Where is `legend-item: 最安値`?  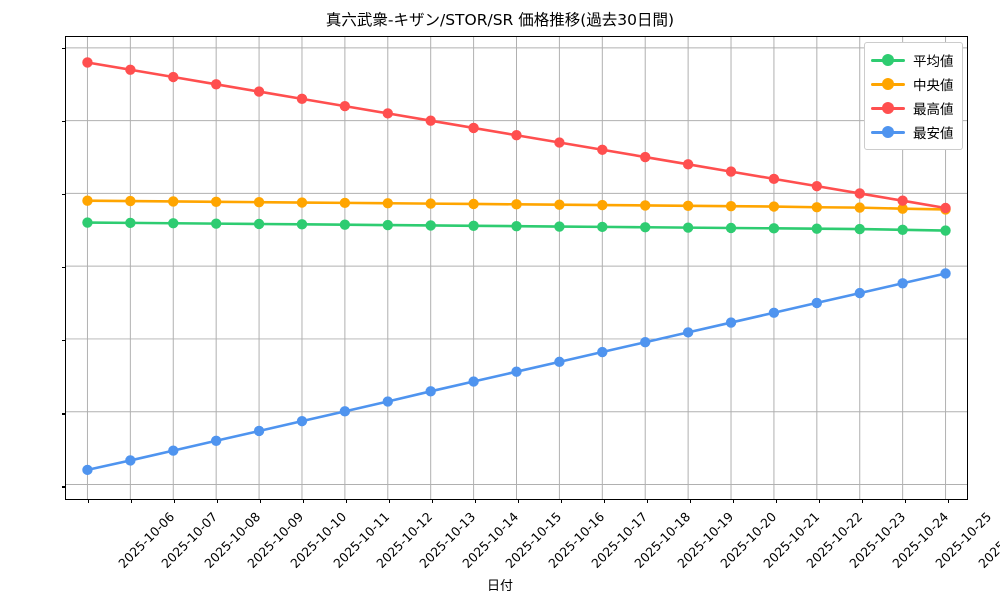 legend-item: 最安値 is located at coordinates (912, 132).